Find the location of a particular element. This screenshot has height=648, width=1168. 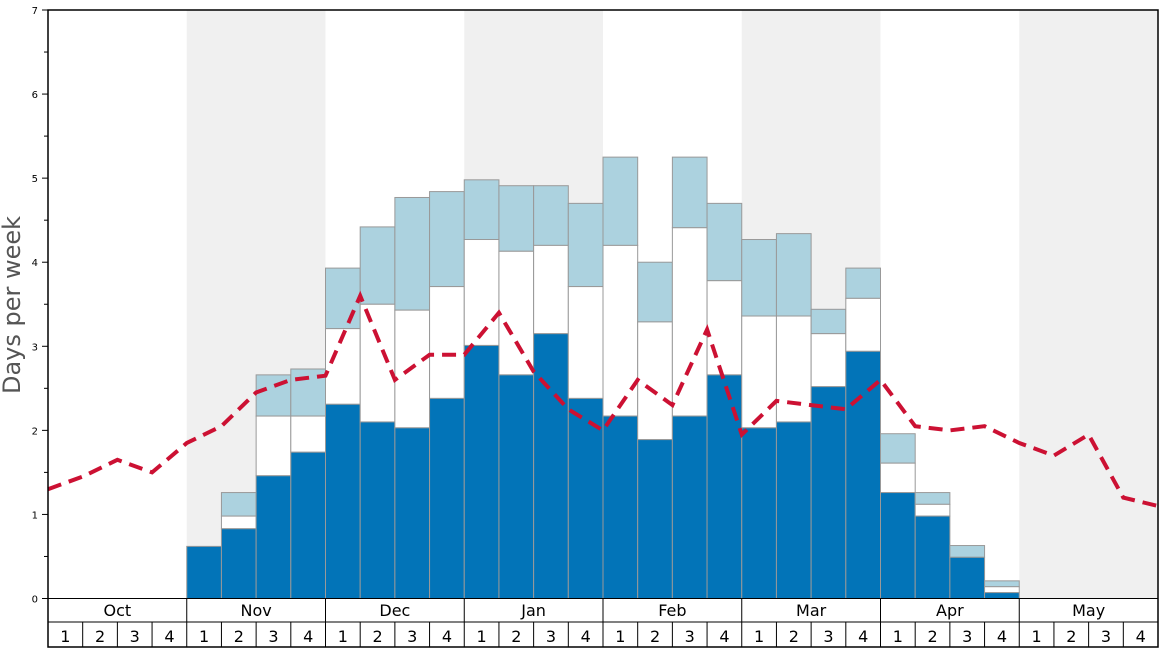

month-shade-may is located at coordinates (1088, 304).